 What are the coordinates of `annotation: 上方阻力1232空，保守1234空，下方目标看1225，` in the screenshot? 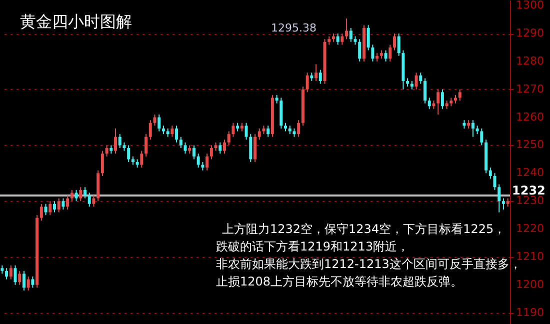 It's located at (364, 229).